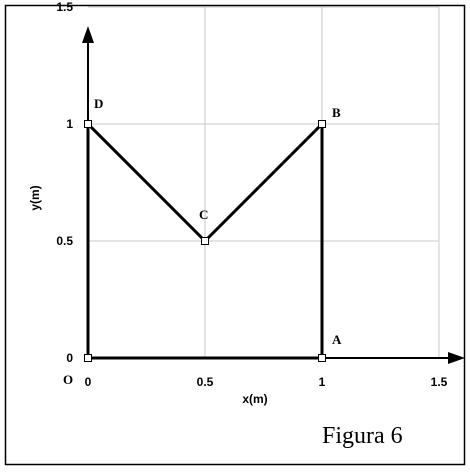  Describe the element at coordinates (439, 382) in the screenshot. I see `x-tick-label: 1.5` at that location.